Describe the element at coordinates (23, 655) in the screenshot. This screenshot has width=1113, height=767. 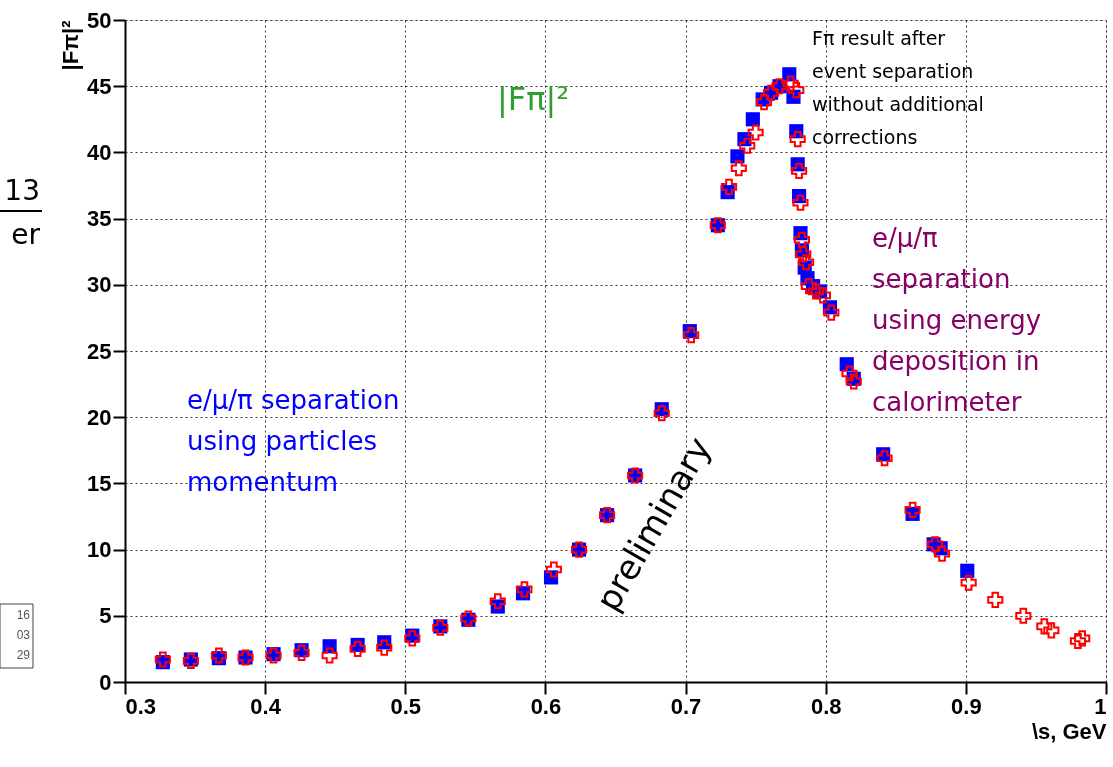
I see `text: 29` at that location.